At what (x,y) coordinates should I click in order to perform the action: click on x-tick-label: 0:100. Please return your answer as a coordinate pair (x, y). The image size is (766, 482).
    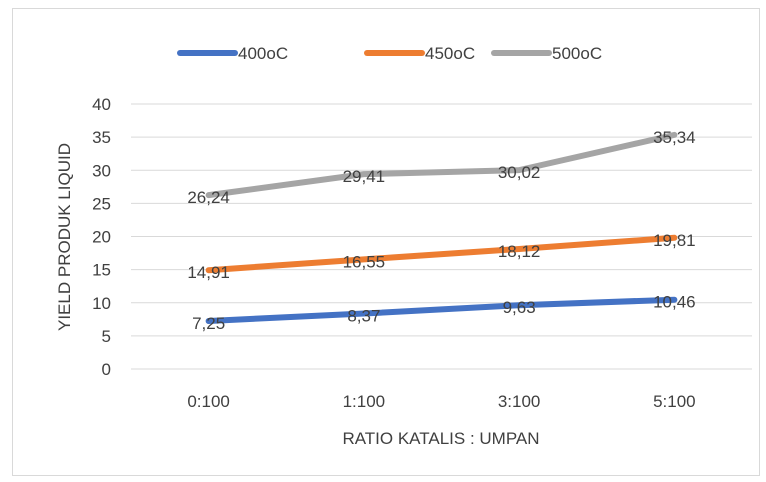
    Looking at the image, I should click on (208, 401).